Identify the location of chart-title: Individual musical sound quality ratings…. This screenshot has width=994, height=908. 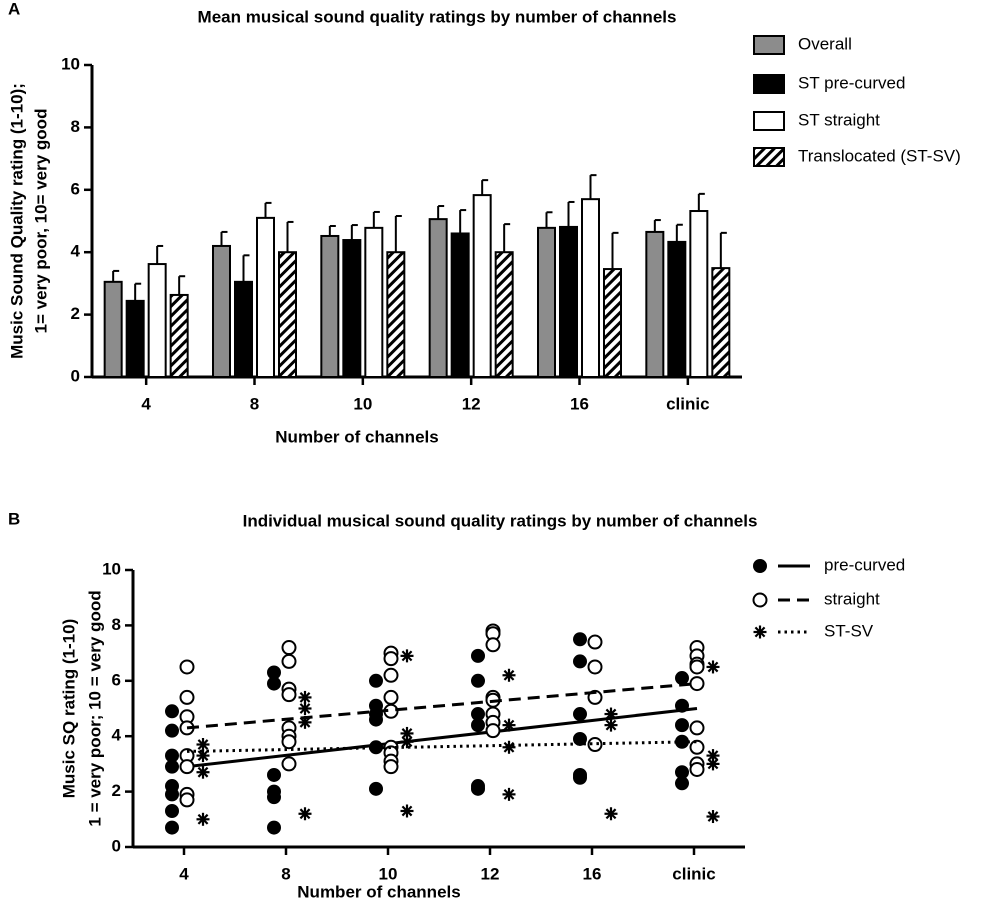
(500, 520).